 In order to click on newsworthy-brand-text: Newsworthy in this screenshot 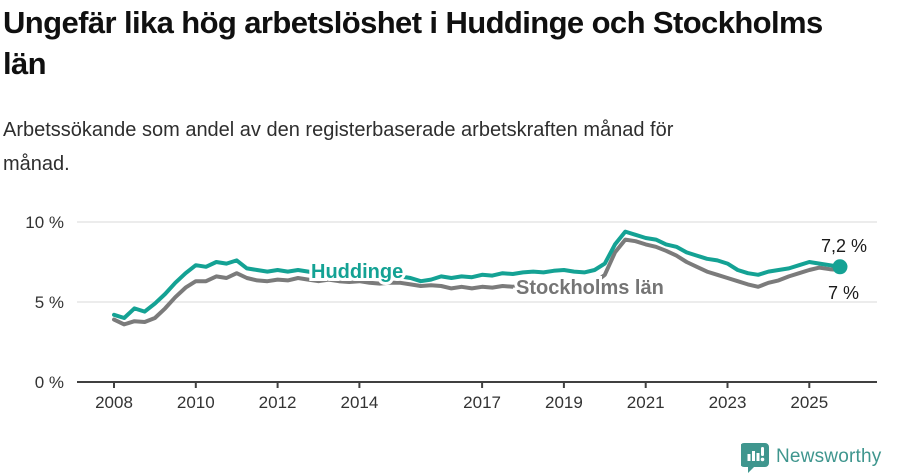, I will do `click(829, 456)`.